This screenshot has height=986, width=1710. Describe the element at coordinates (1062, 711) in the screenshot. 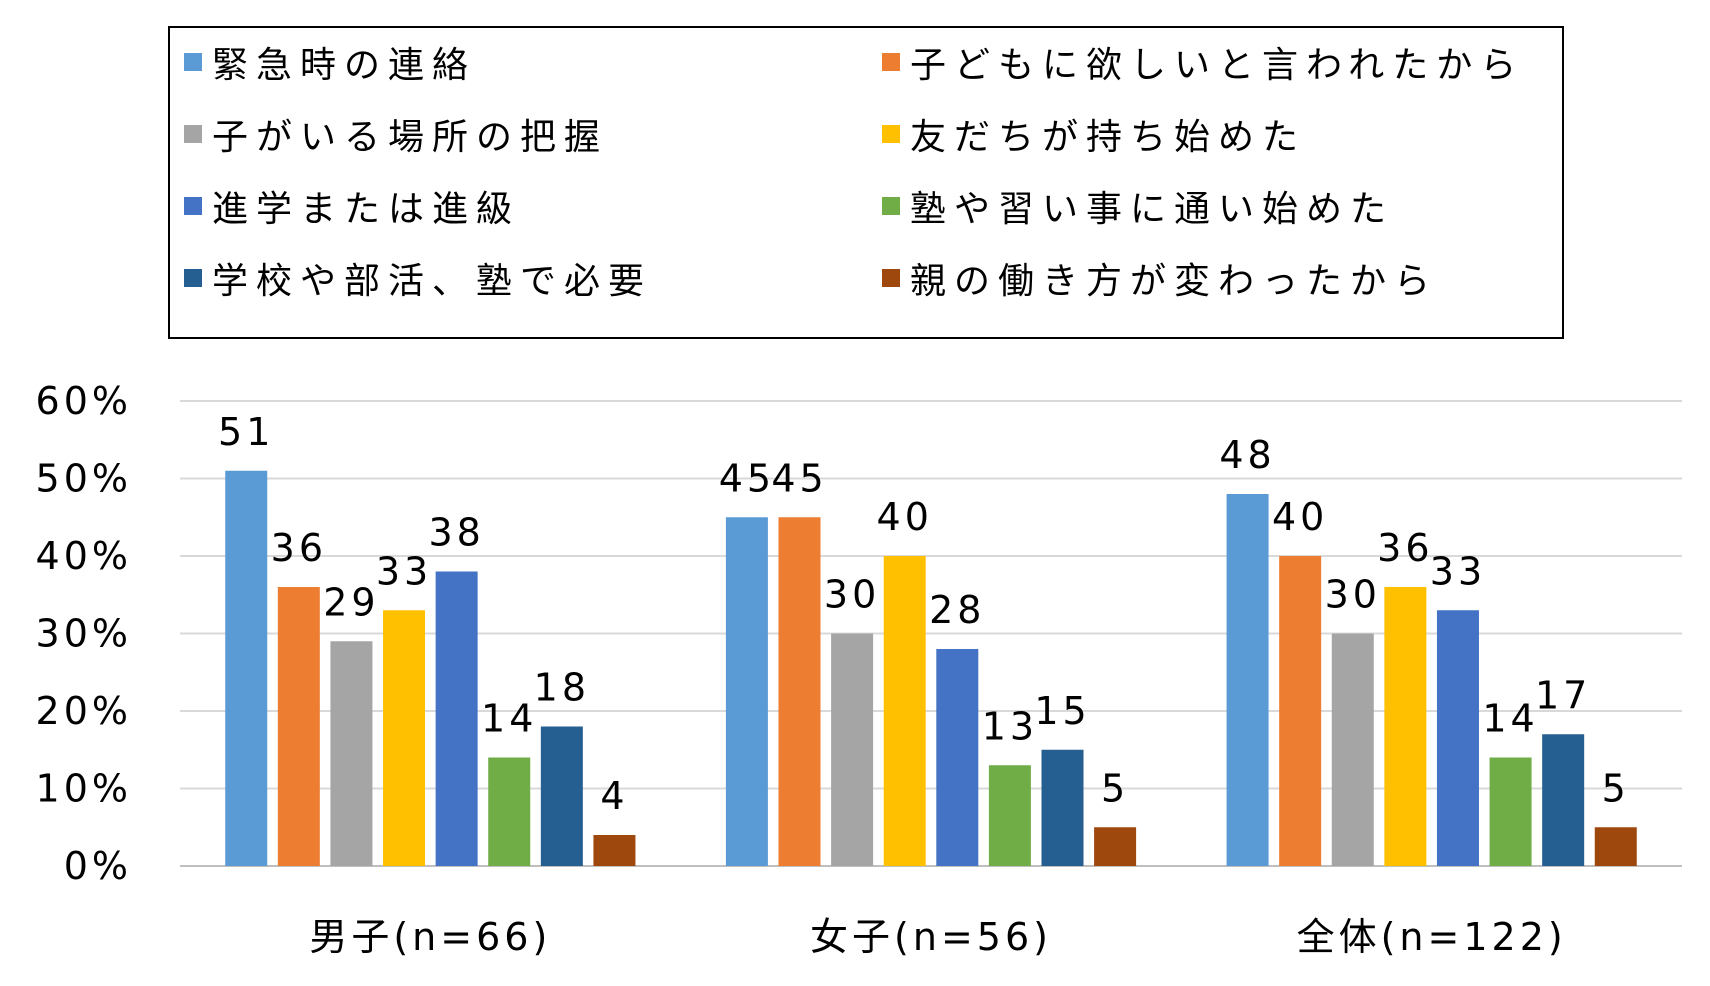

I see `data-label: 15` at that location.